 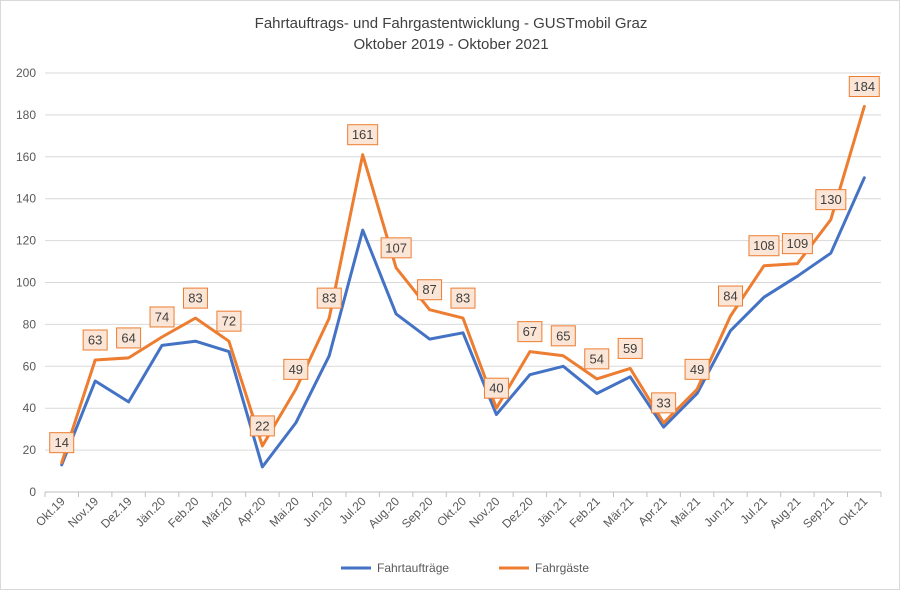 What do you see at coordinates (151, 512) in the screenshot?
I see `x-tick-label: Jän.20` at bounding box center [151, 512].